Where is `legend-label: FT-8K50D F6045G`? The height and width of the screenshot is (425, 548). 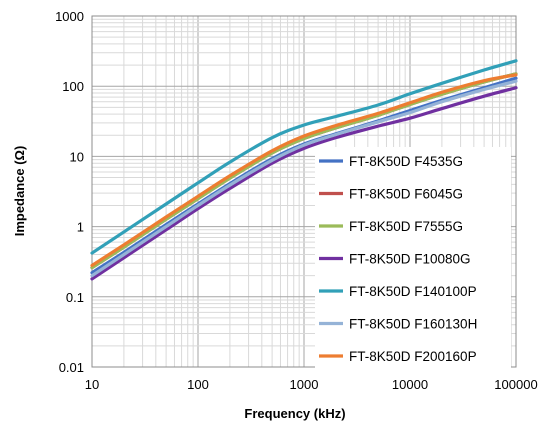 legend-label: FT-8K50D F6045G is located at coordinates (406, 194).